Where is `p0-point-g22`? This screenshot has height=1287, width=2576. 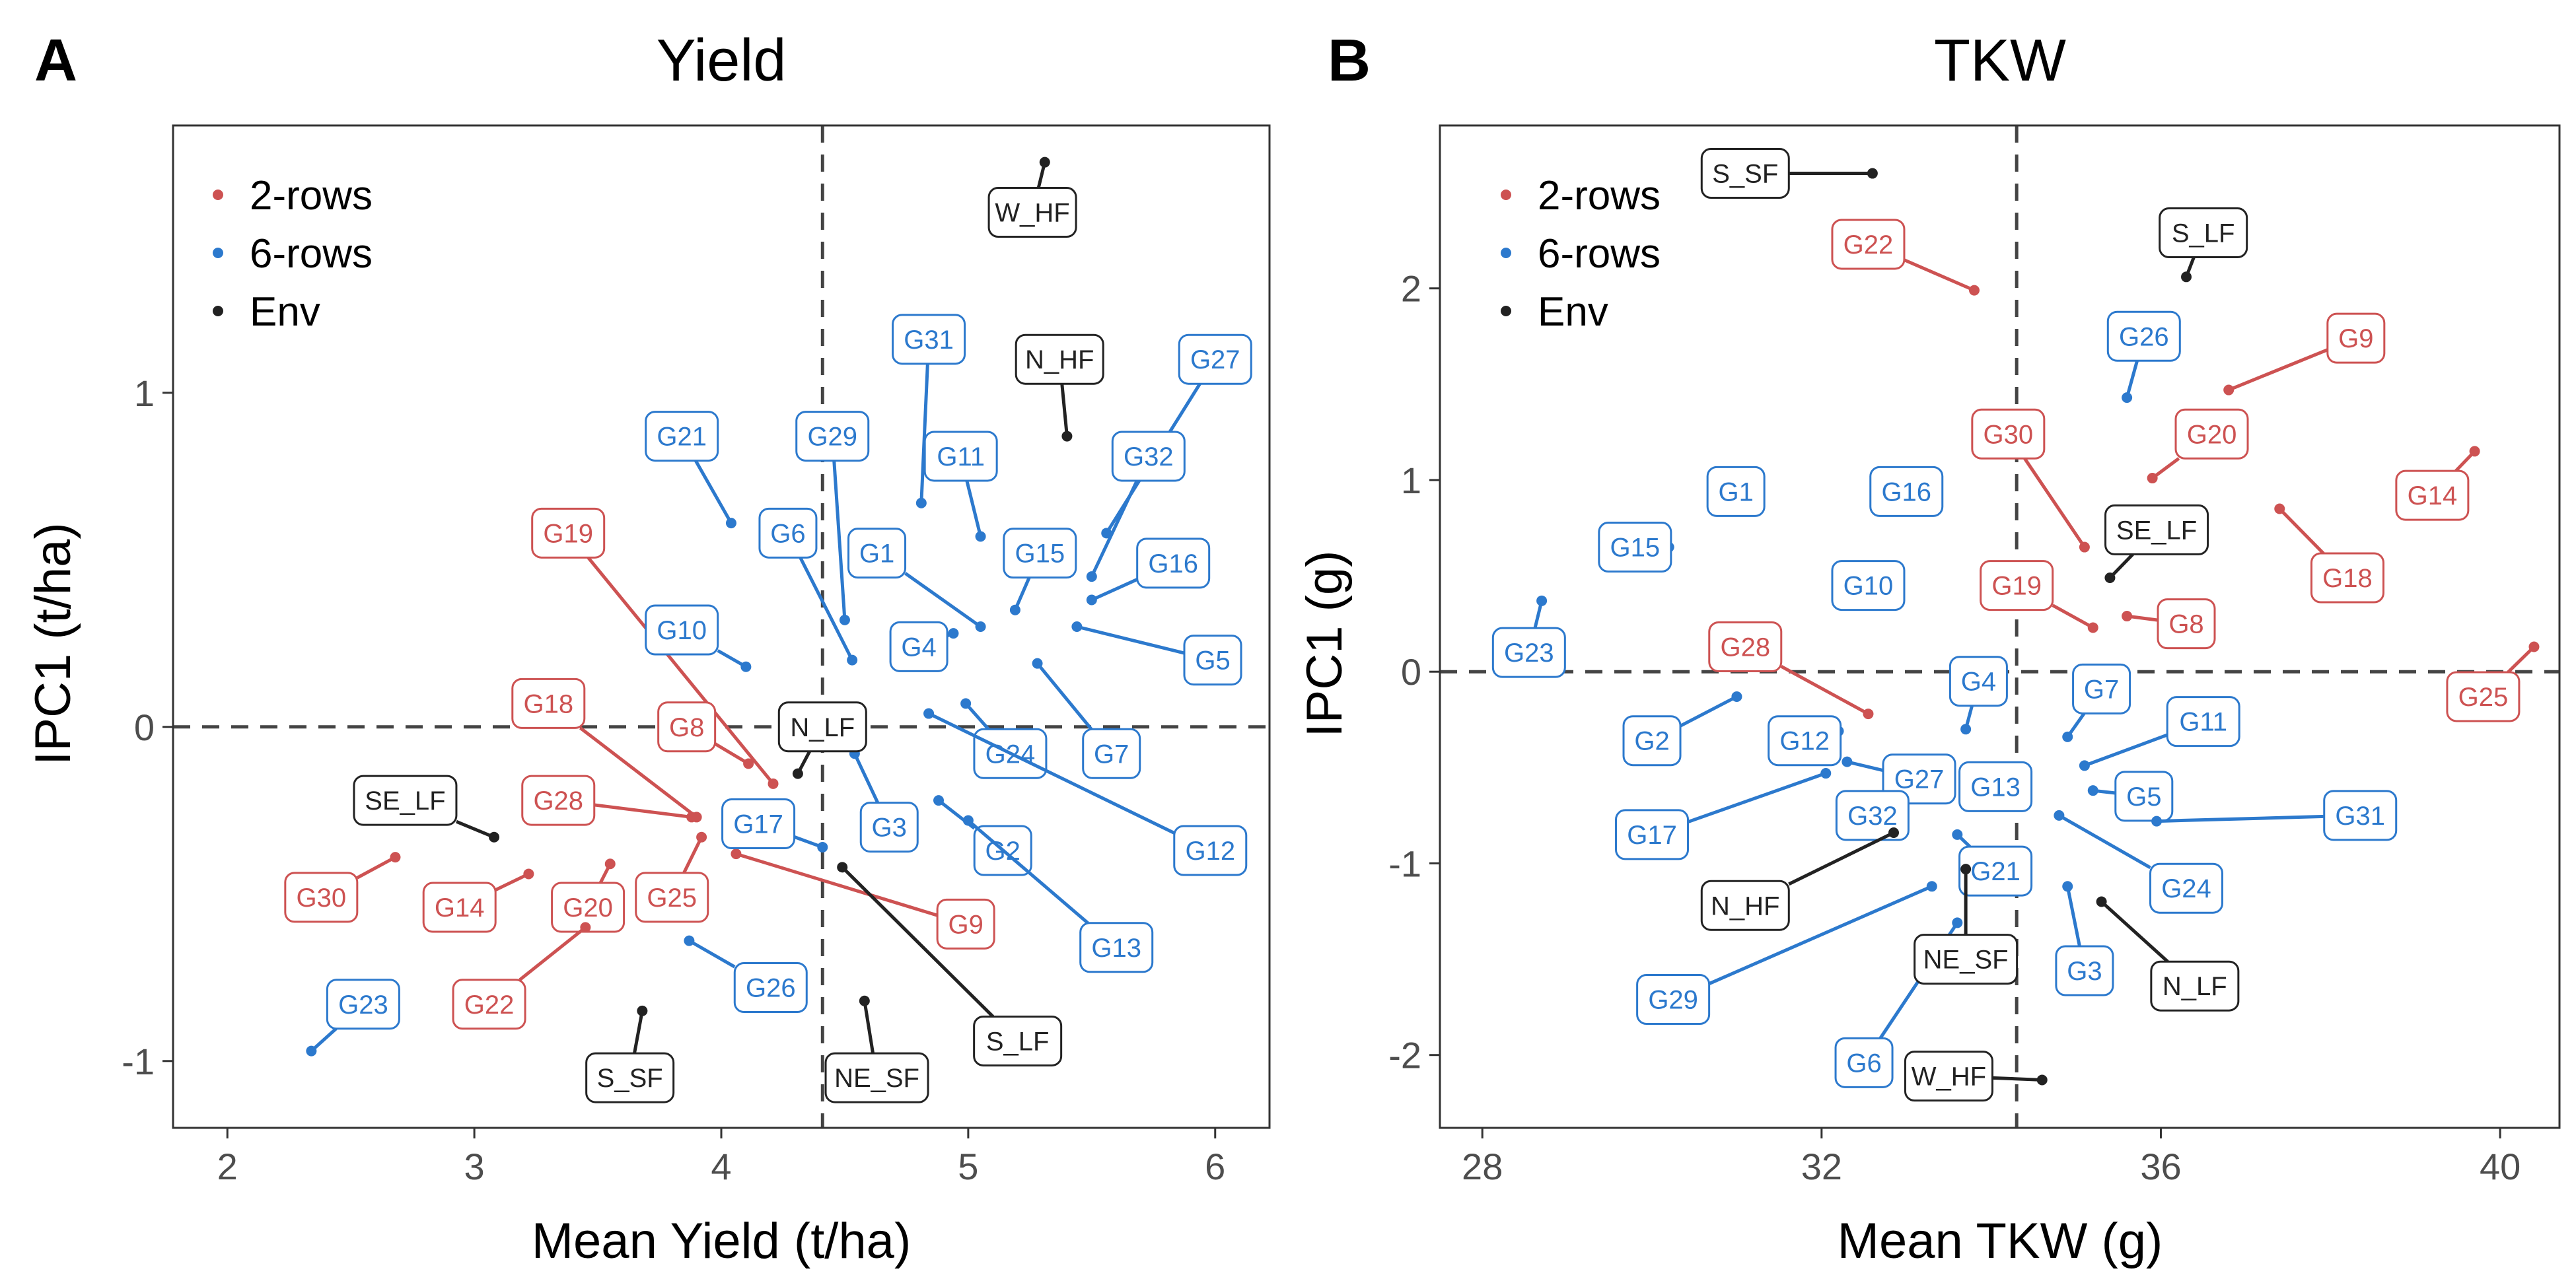 p0-point-g22 is located at coordinates (586, 927).